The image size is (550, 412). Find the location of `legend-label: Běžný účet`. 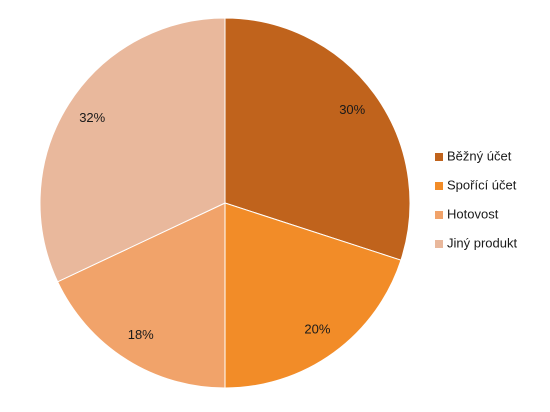

legend-label: Běžný účet is located at coordinates (479, 155).